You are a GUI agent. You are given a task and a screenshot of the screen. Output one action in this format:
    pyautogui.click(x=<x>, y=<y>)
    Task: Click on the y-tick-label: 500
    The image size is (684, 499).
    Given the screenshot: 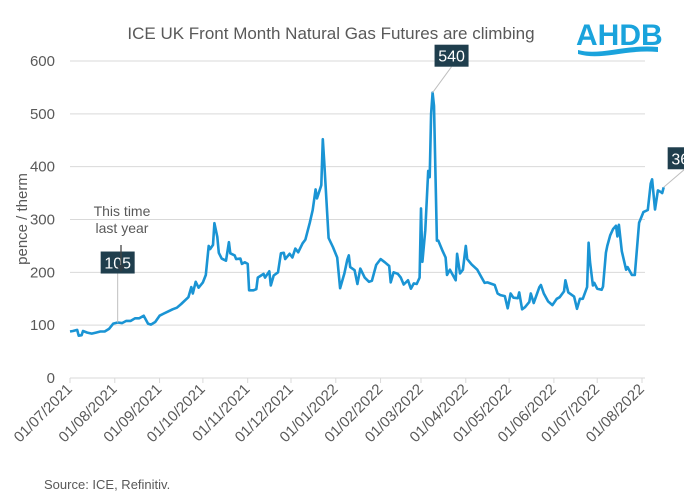 What is the action you would take?
    pyautogui.click(x=42, y=114)
    